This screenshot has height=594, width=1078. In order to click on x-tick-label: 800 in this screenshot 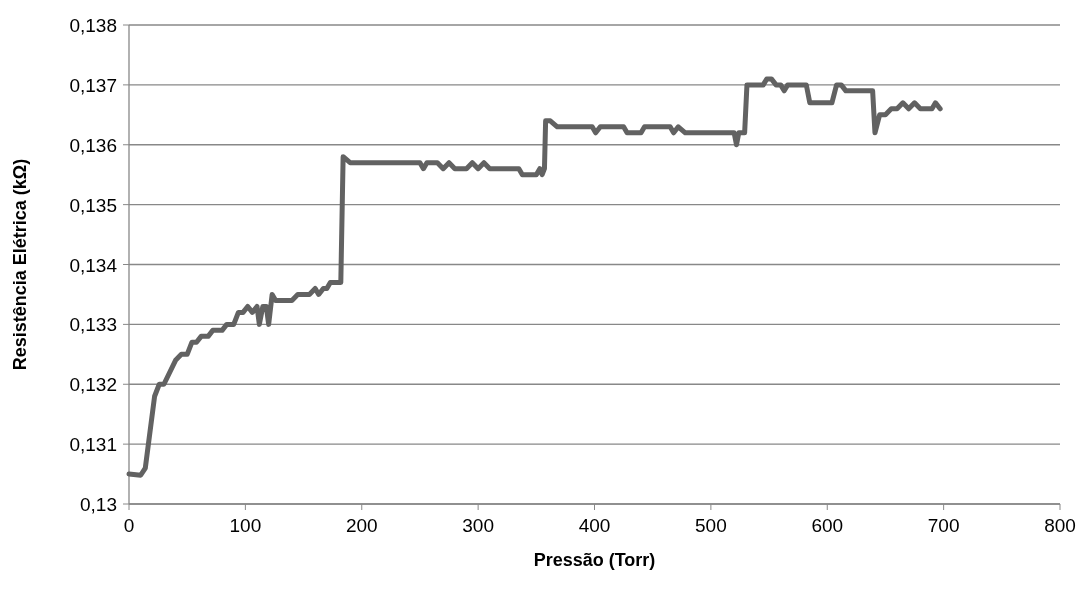, I will do `click(1060, 525)`.